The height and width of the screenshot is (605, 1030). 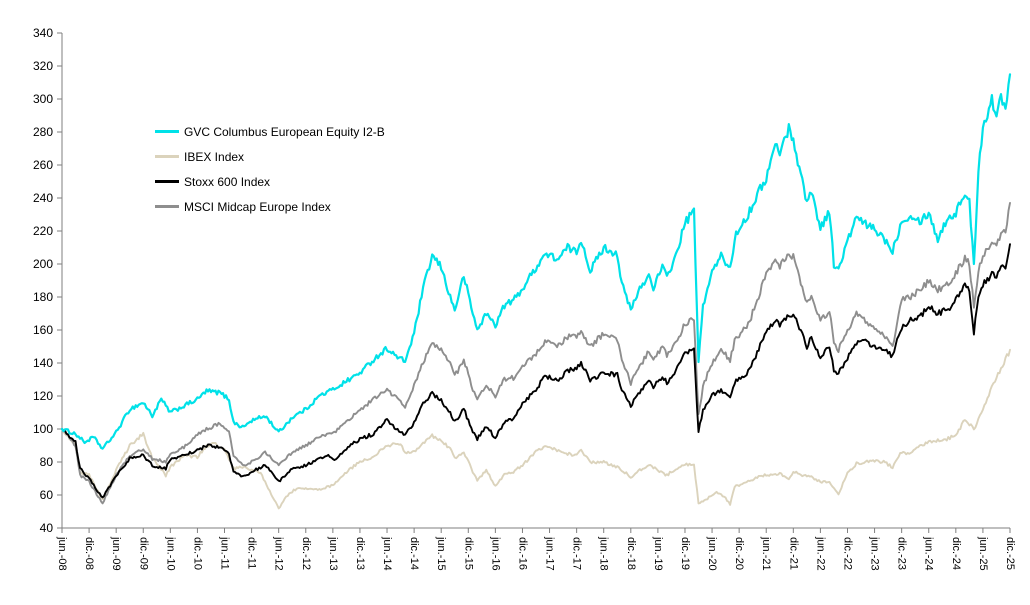 I want to click on x-axis-tick-label: jun.-20, so click(x=712, y=553).